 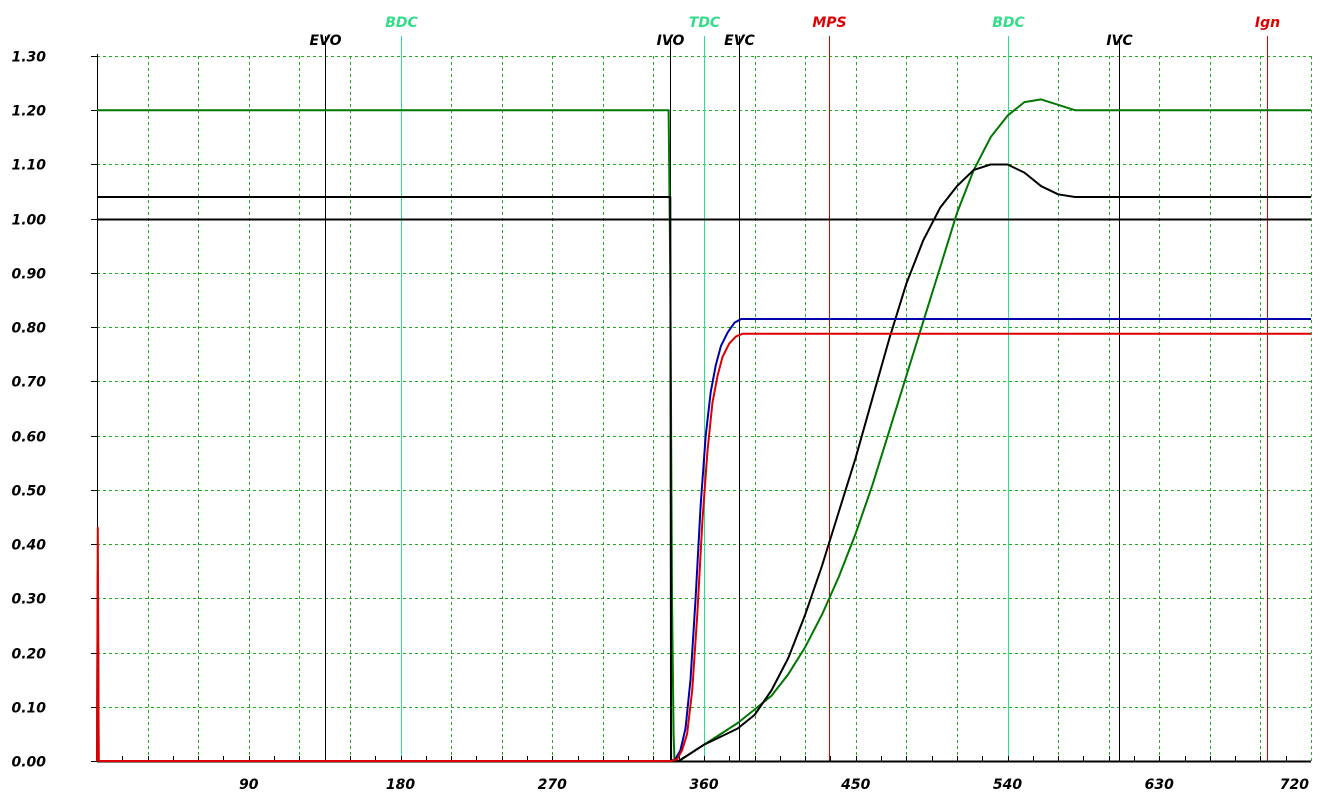 I want to click on y-tick-label: 0.70, so click(x=28, y=383).